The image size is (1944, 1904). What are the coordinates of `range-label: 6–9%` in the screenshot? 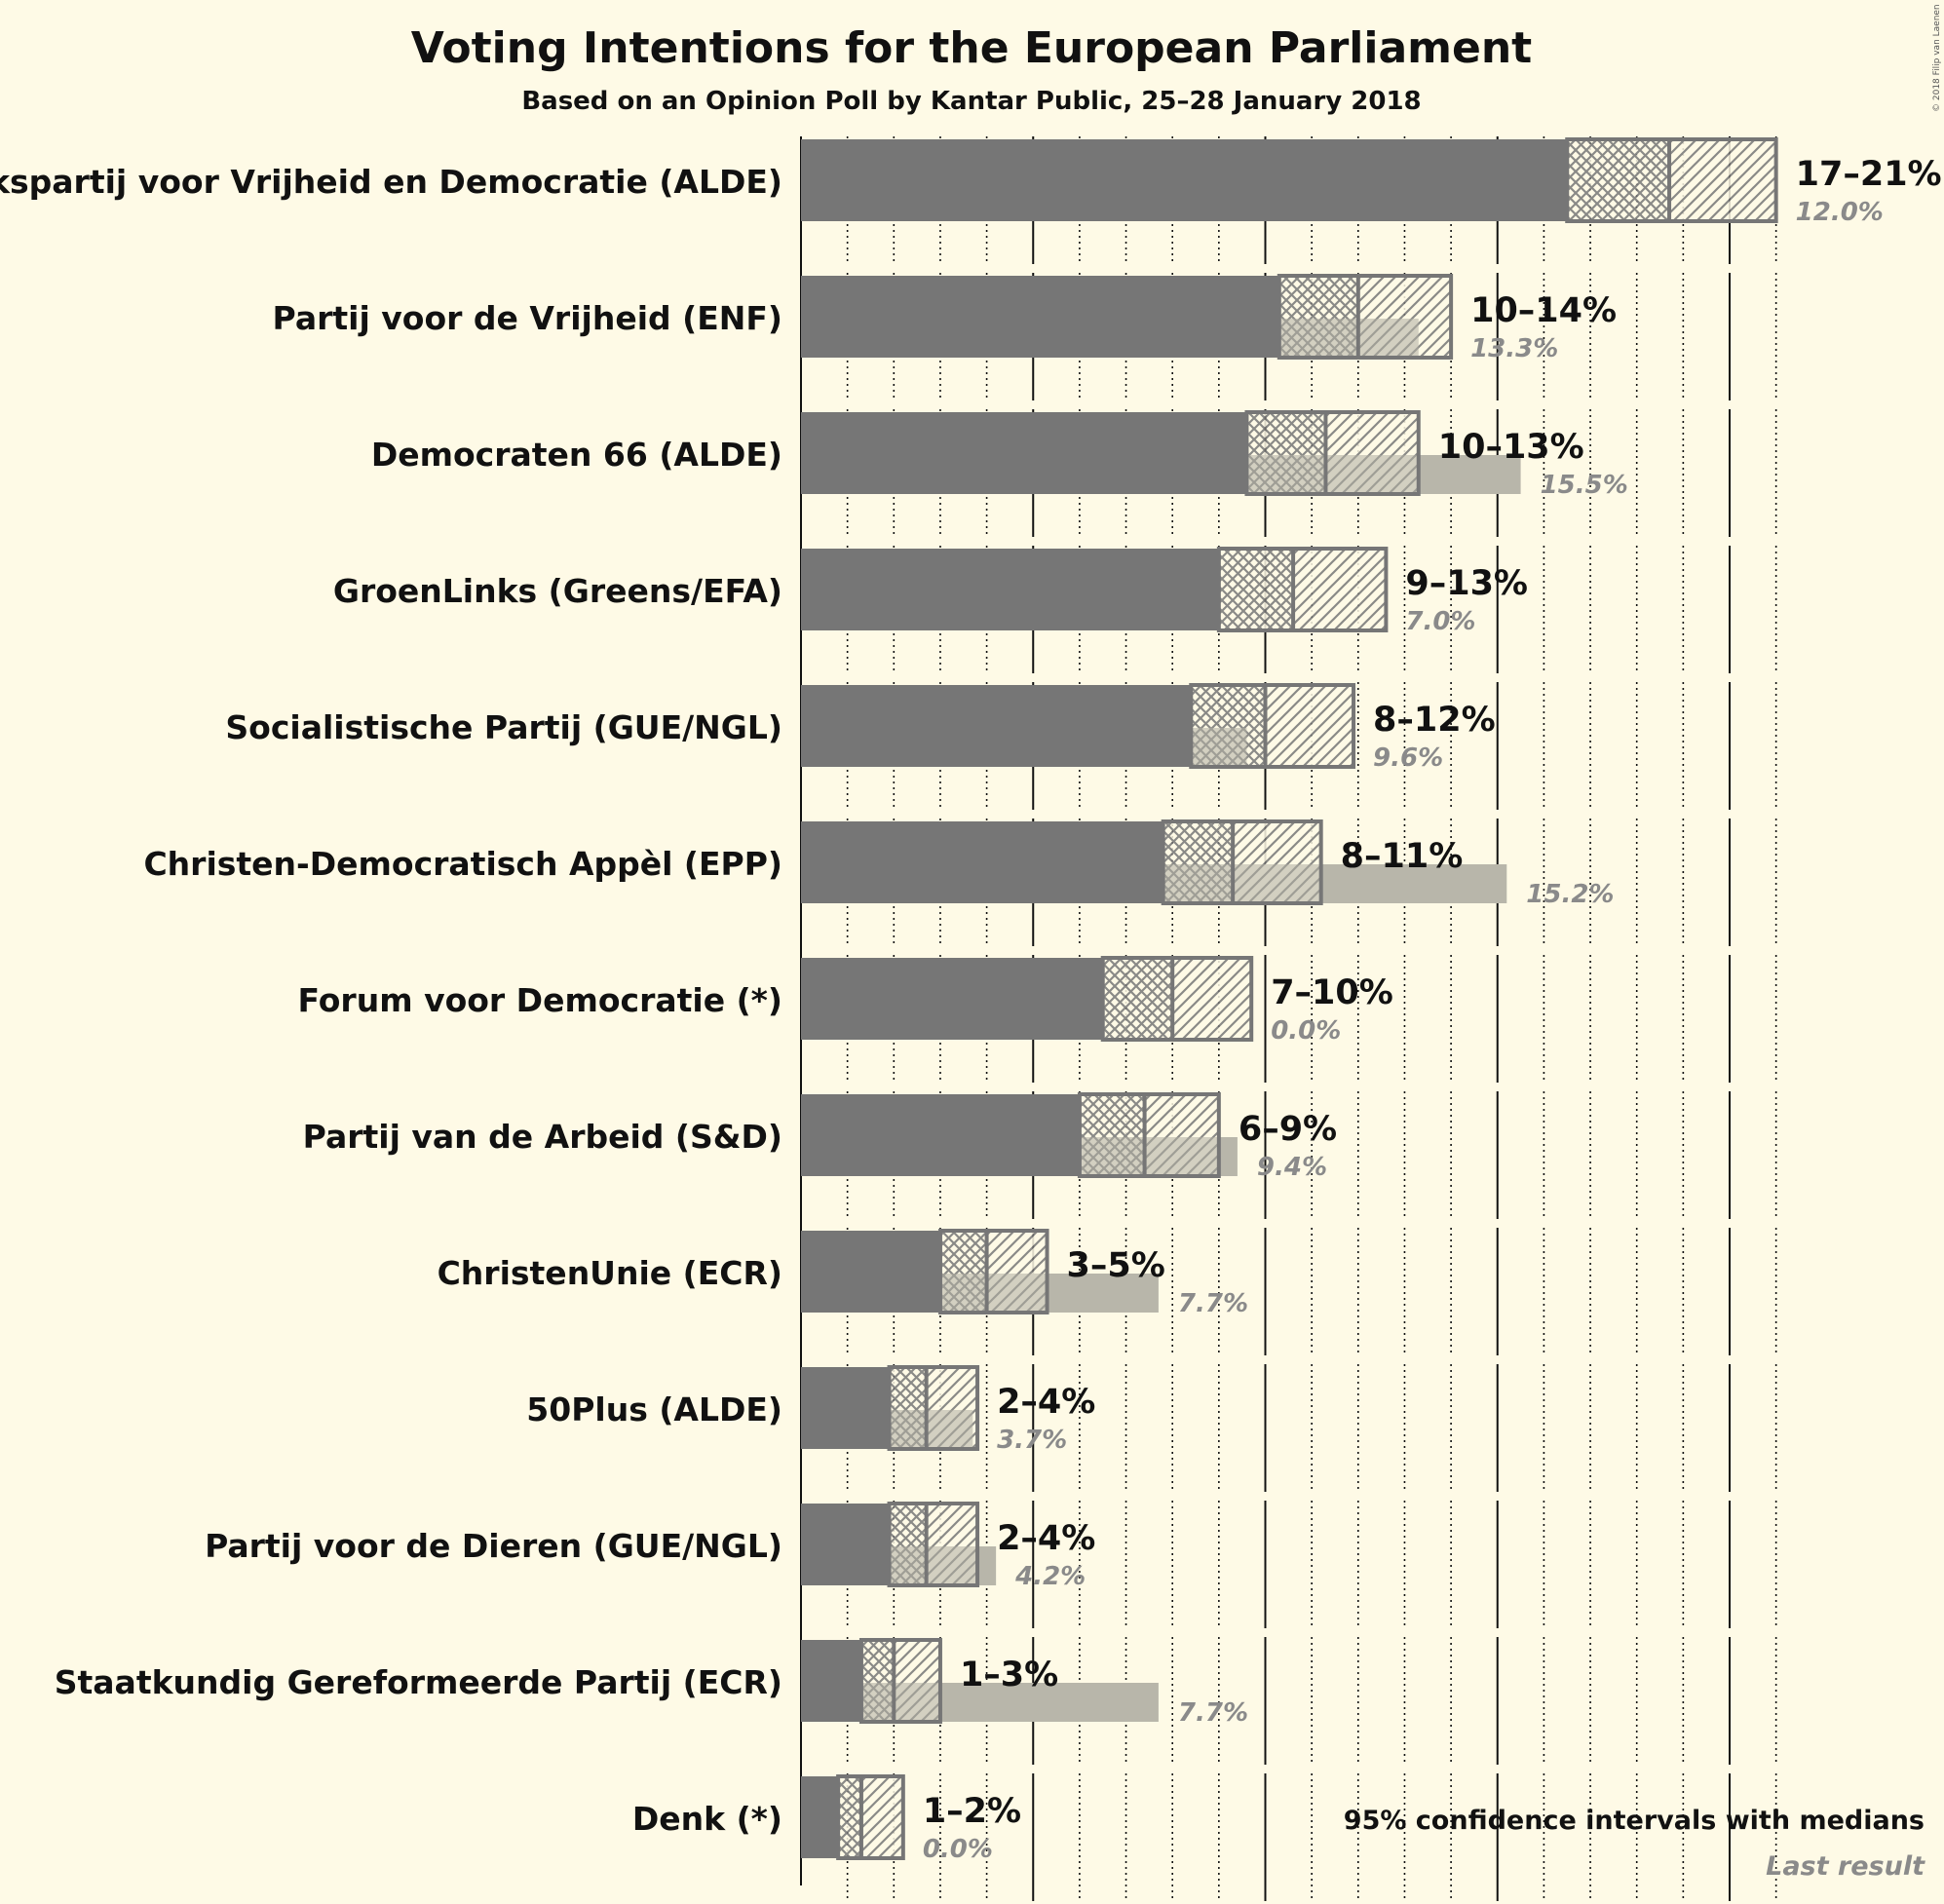 It's located at (1288, 1129).